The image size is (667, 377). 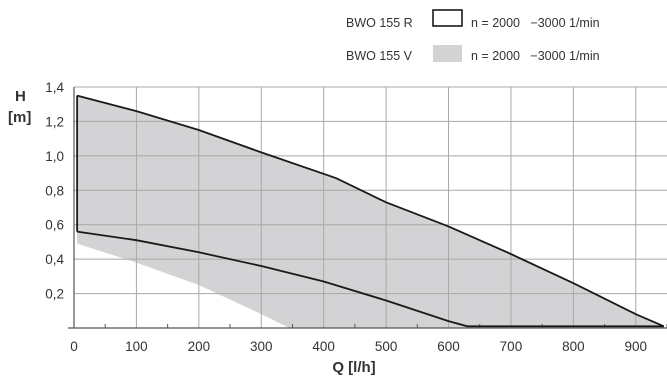 What do you see at coordinates (20, 96) in the screenshot?
I see `y-axis-title-line-1: H` at bounding box center [20, 96].